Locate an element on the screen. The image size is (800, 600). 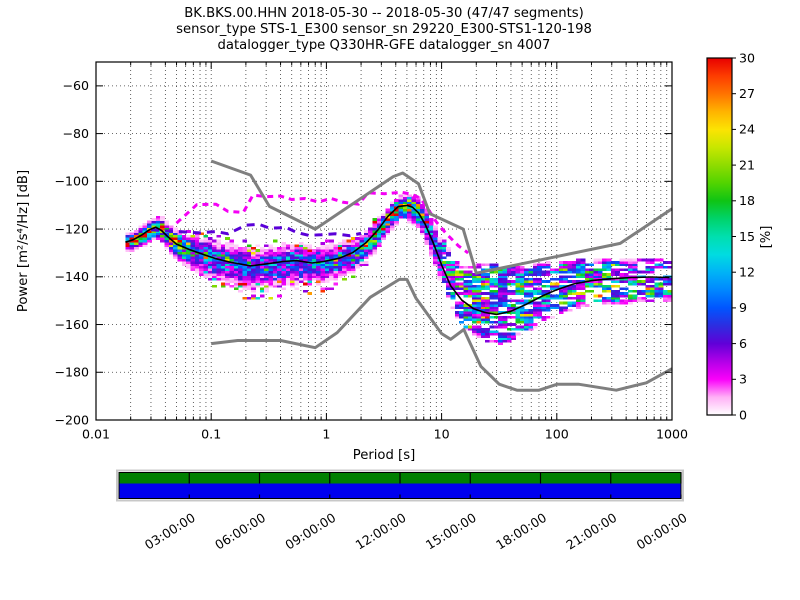
x-tick-label: 0.1 is located at coordinates (211, 434).